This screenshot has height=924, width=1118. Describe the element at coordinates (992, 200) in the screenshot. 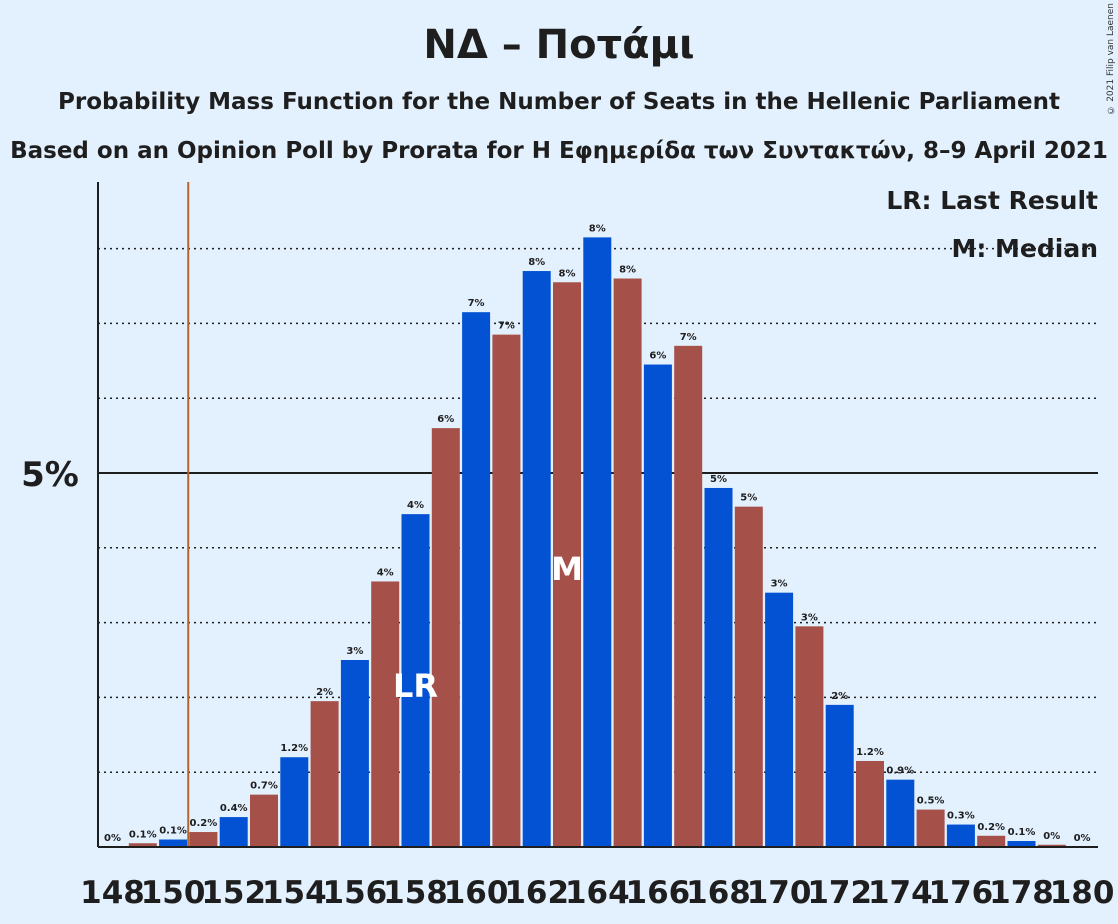

I see `legend-last-result: LR: Last Result` at that location.